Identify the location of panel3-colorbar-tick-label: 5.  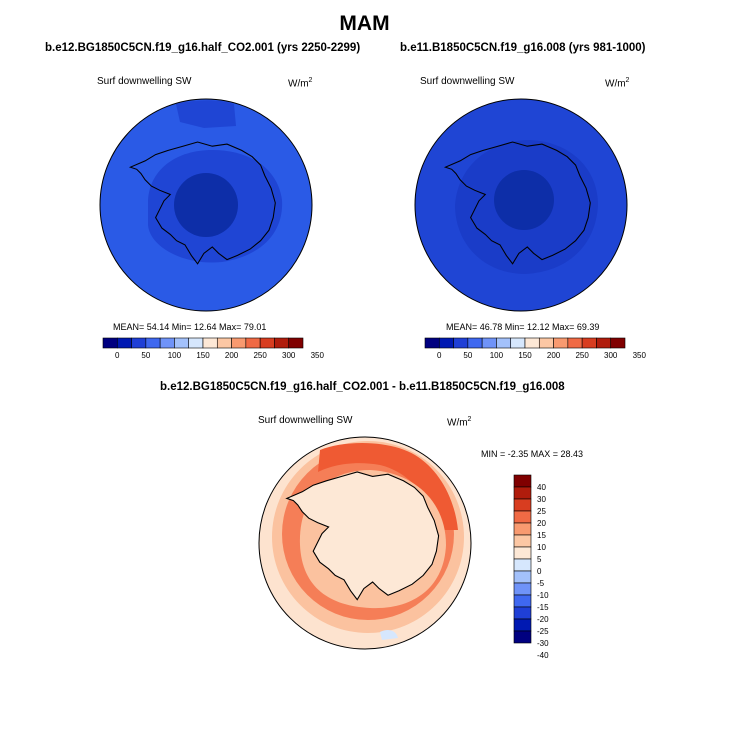
(539, 559).